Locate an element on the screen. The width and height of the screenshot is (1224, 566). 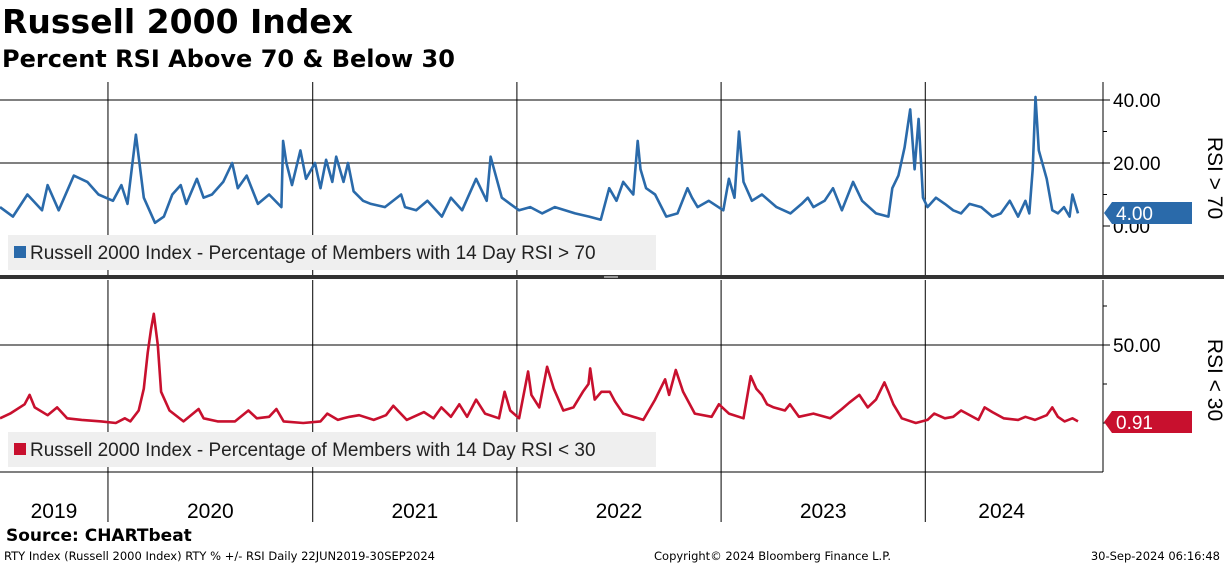
footer-timestamp: 30-Sep-2024 06:16:48 is located at coordinates (1155, 556).